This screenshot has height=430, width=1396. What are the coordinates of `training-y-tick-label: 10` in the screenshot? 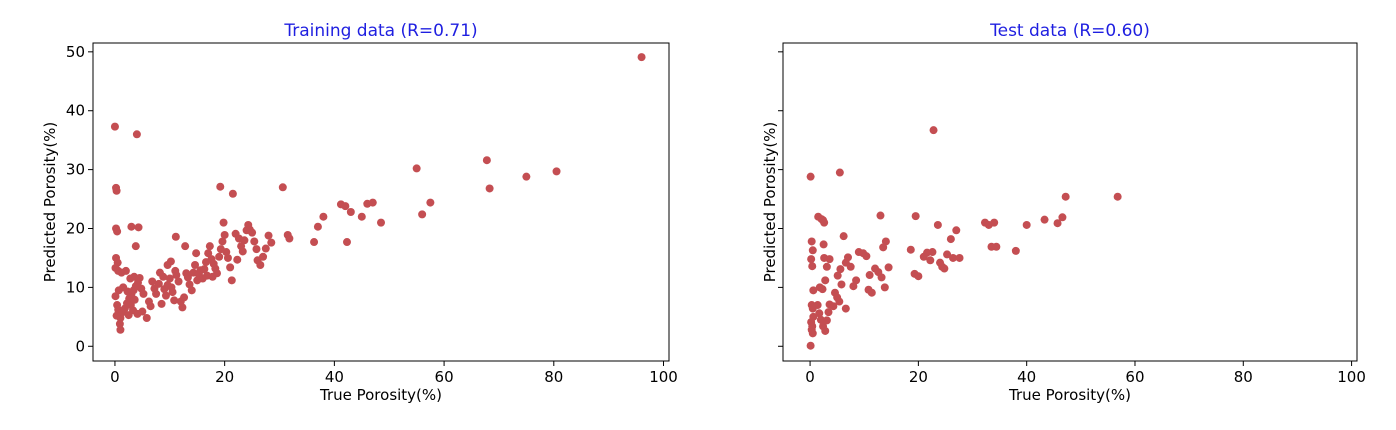 It's located at (75, 287).